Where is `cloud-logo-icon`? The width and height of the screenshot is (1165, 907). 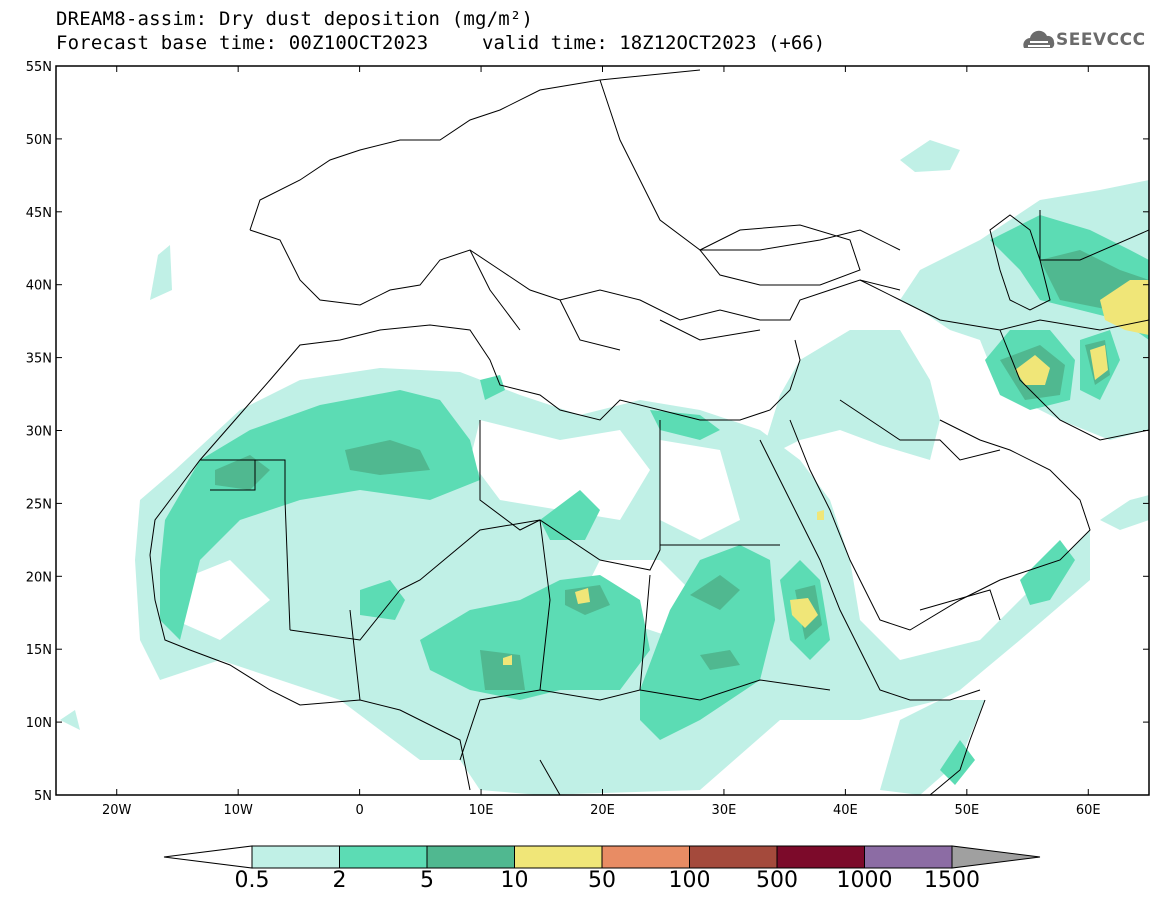
cloud-logo-icon is located at coordinates (1039, 39).